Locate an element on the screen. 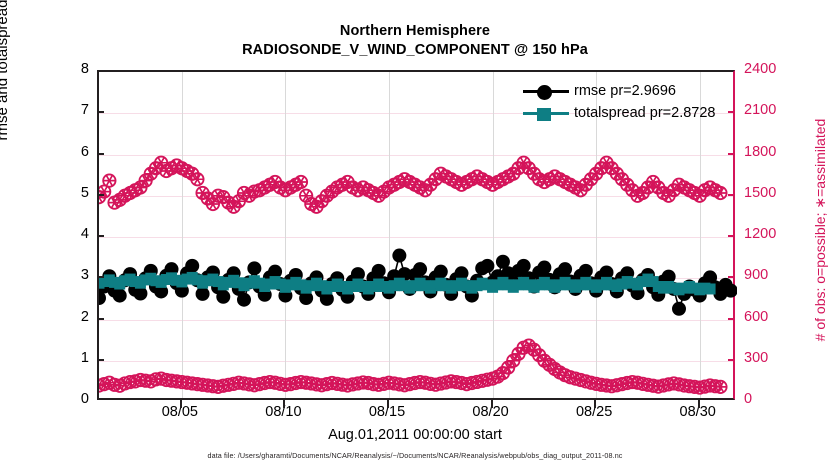 The image size is (830, 470). y-axis-right-tick-label: 2100 is located at coordinates (760, 110).